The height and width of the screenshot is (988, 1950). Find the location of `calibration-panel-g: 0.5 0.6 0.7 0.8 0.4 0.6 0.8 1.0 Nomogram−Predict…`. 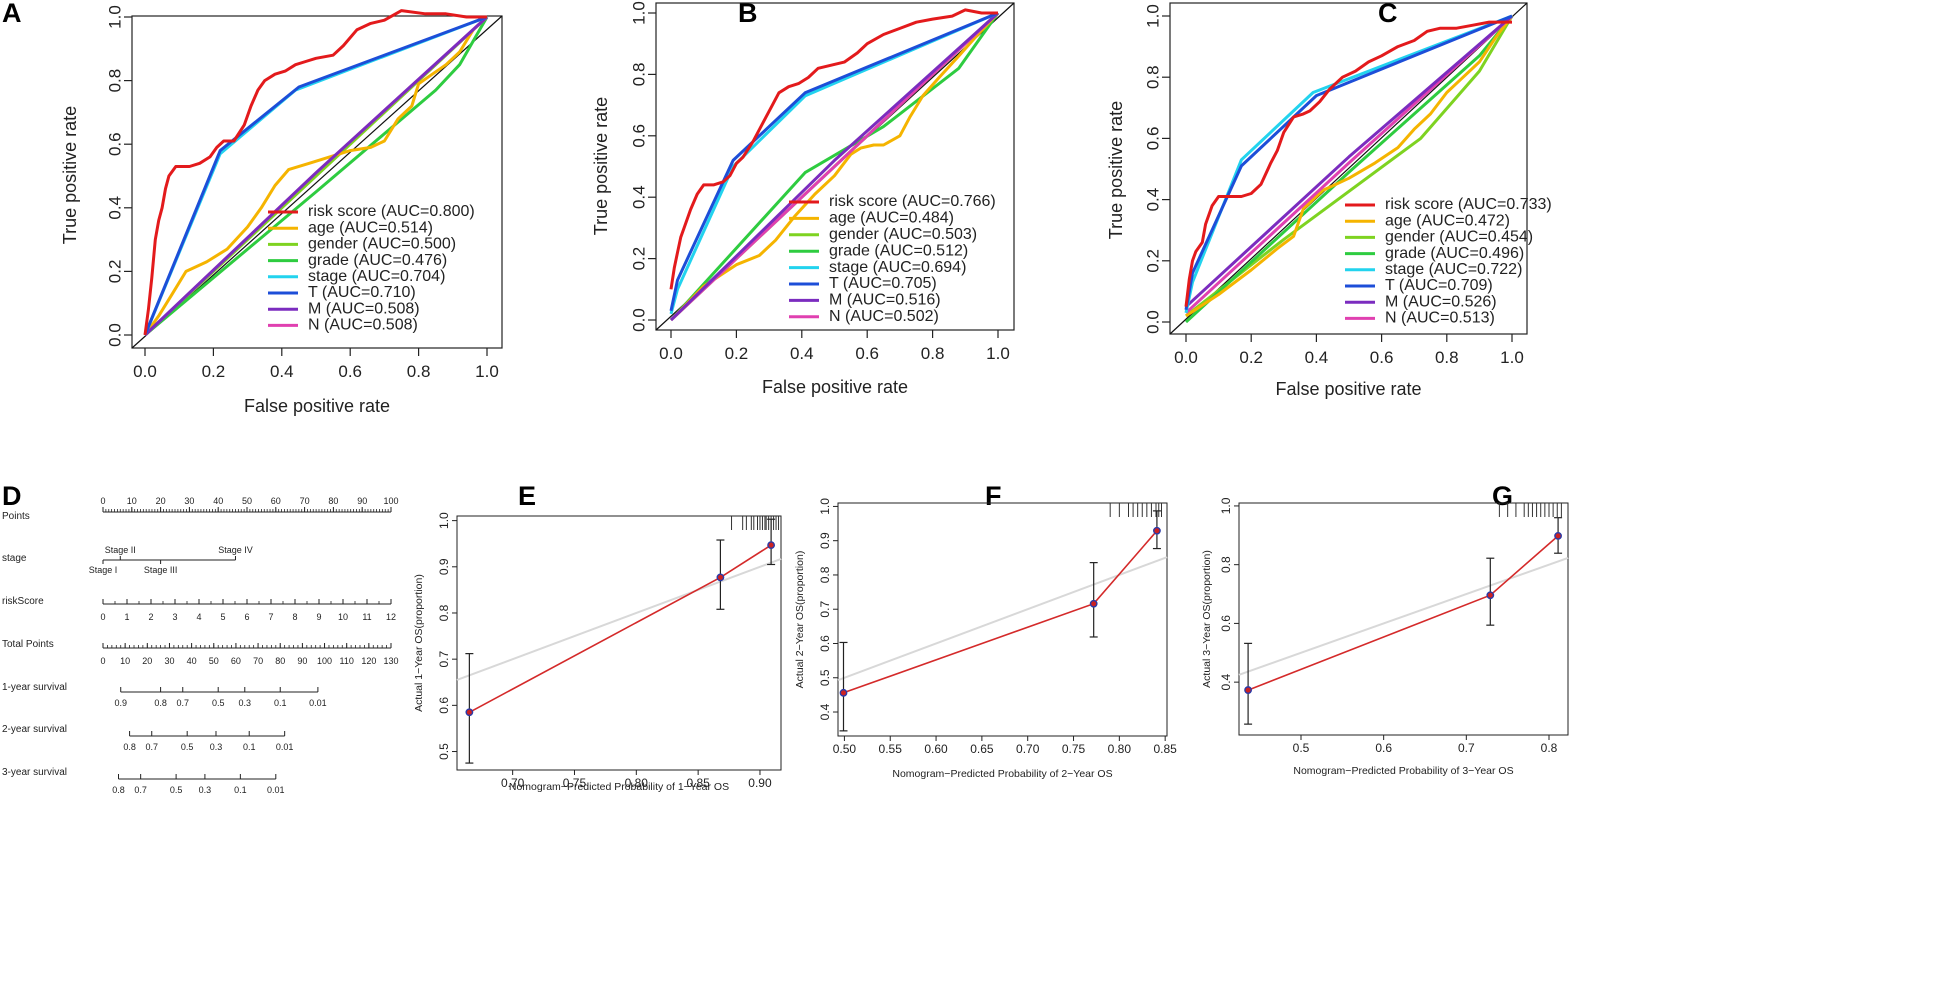

calibration-panel-g: 0.5 0.6 0.7 0.8 0.4 0.6 0.8 1.0 Nomogram−Predict… is located at coordinates (1385, 637).